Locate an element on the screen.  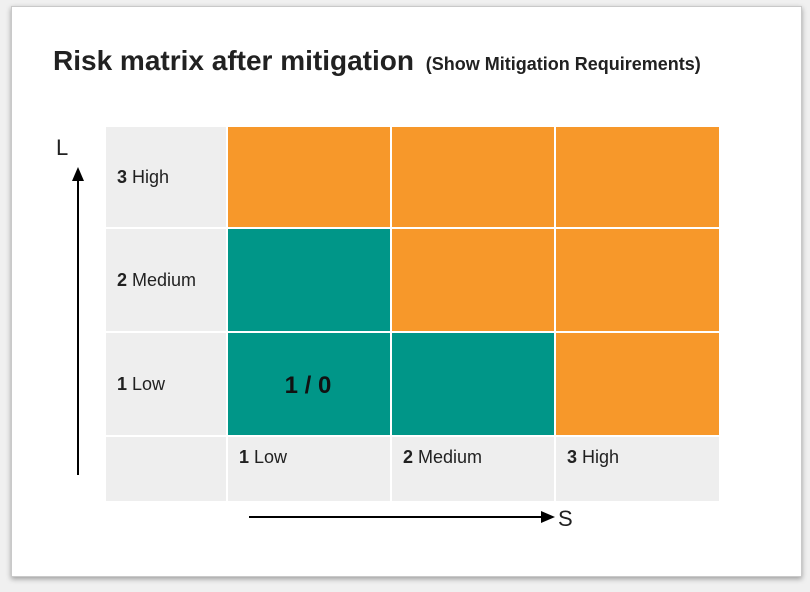
row-label-low: 1 Low is located at coordinates (166, 384).